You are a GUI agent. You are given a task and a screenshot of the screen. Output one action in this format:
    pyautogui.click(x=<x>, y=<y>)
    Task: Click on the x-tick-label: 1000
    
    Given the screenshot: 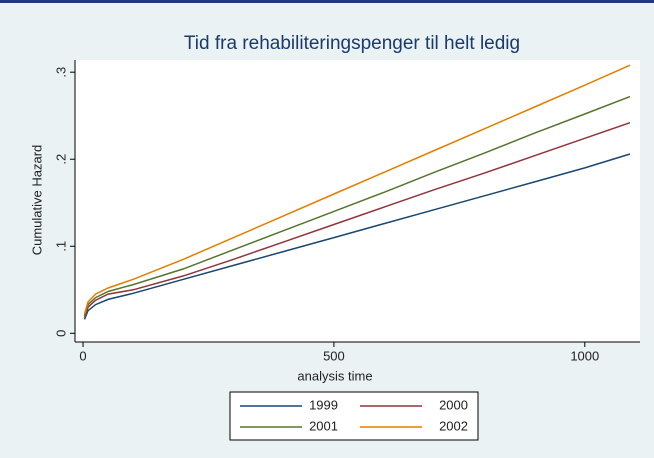 What is the action you would take?
    pyautogui.click(x=584, y=355)
    